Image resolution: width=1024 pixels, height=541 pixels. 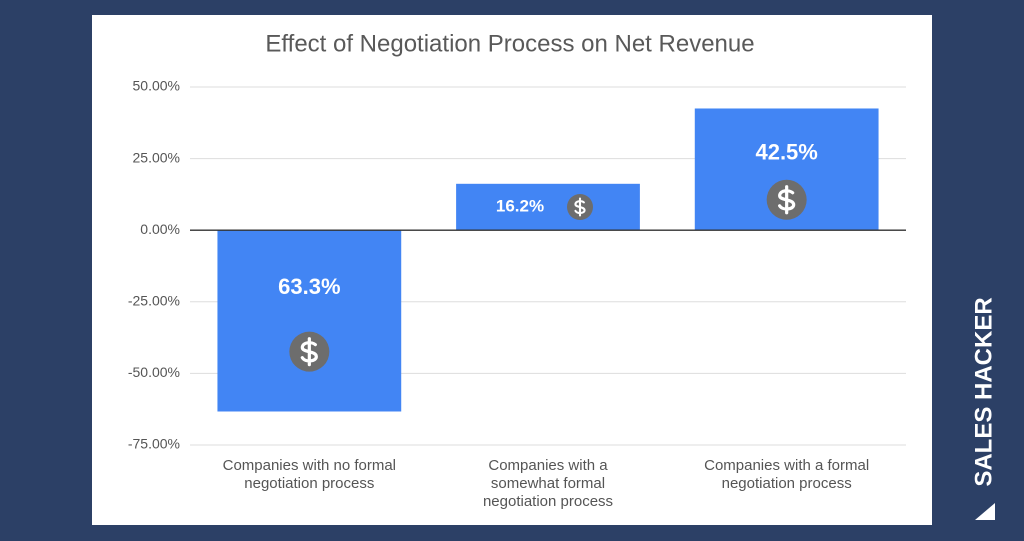 I want to click on y-tick-label: -75.00%, so click(x=154, y=444).